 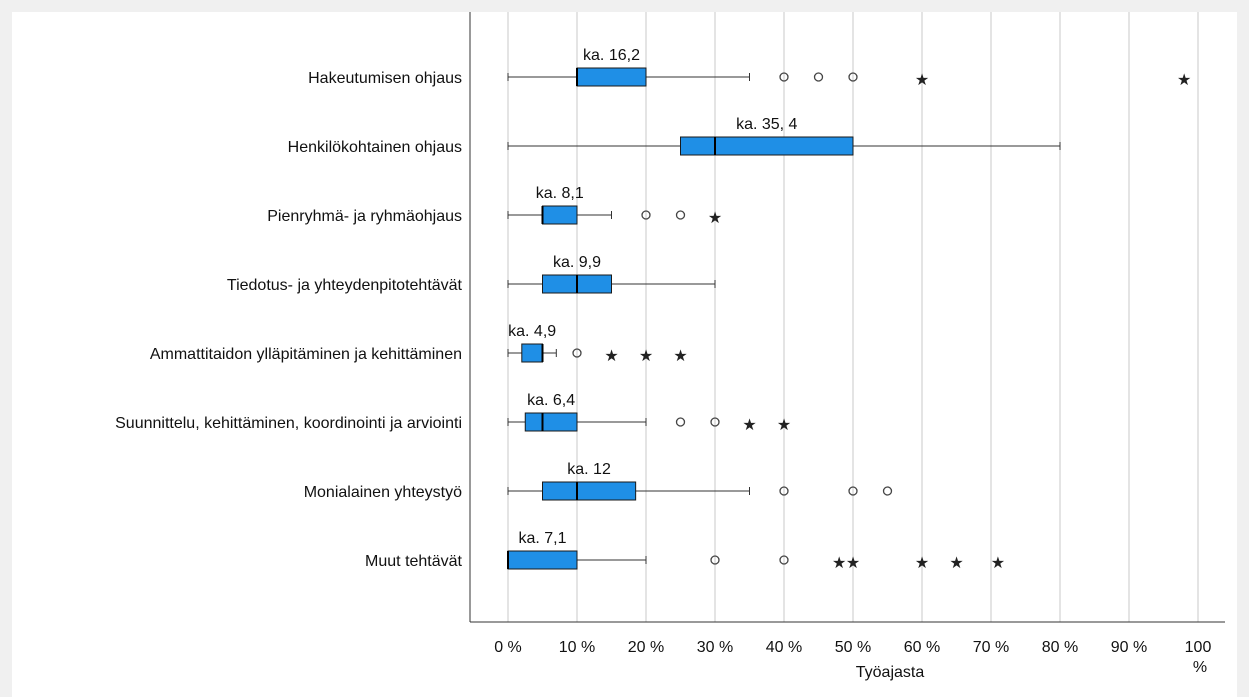 I want to click on x-tick-label: 50 %, so click(x=853, y=647).